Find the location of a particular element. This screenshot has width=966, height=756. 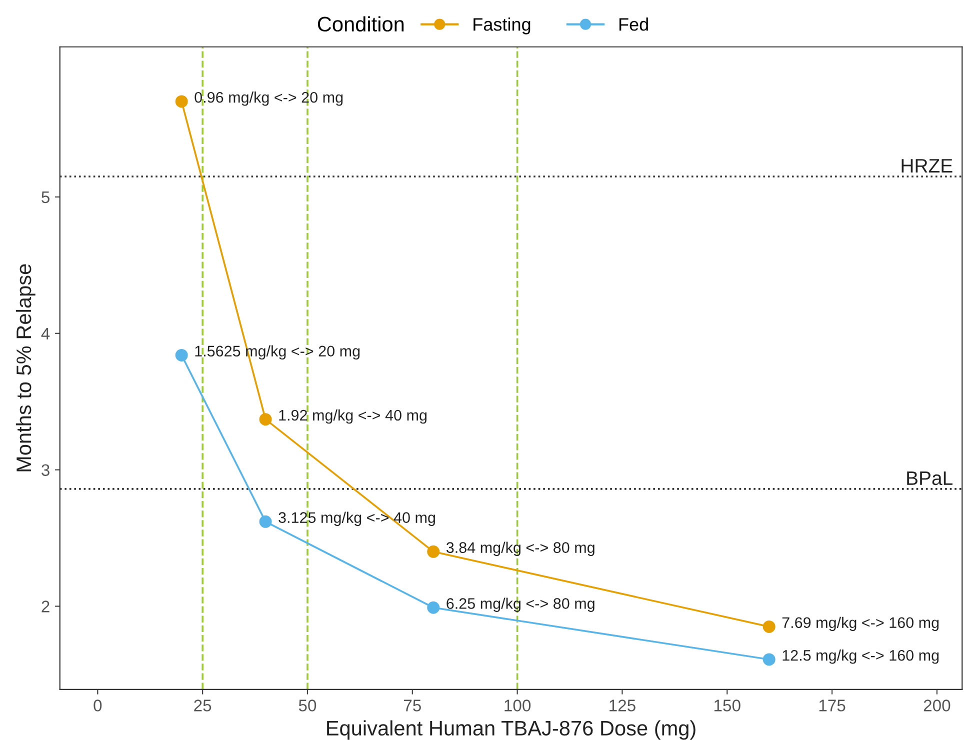

x-axis-title: Equivalent Human TBAJ-876 Dose (mg) is located at coordinates (511, 730).